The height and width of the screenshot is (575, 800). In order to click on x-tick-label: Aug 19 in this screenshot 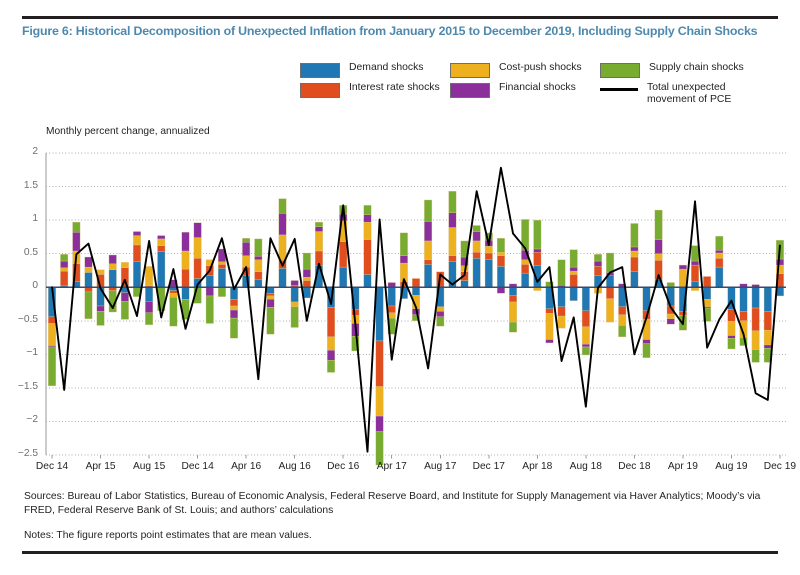, I will do `click(731, 466)`.